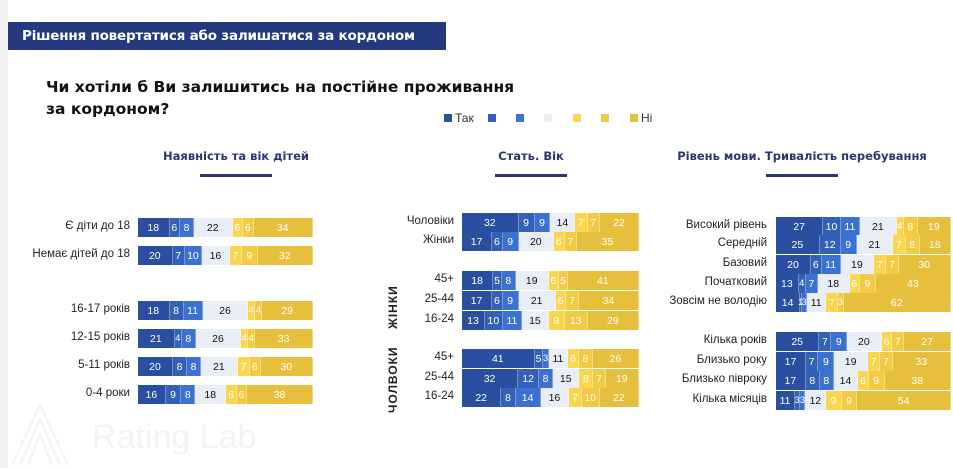 Image resolution: width=953 pixels, height=468 pixels. What do you see at coordinates (539, 358) in the screenshot?
I see `bar-segment: 5` at bounding box center [539, 358].